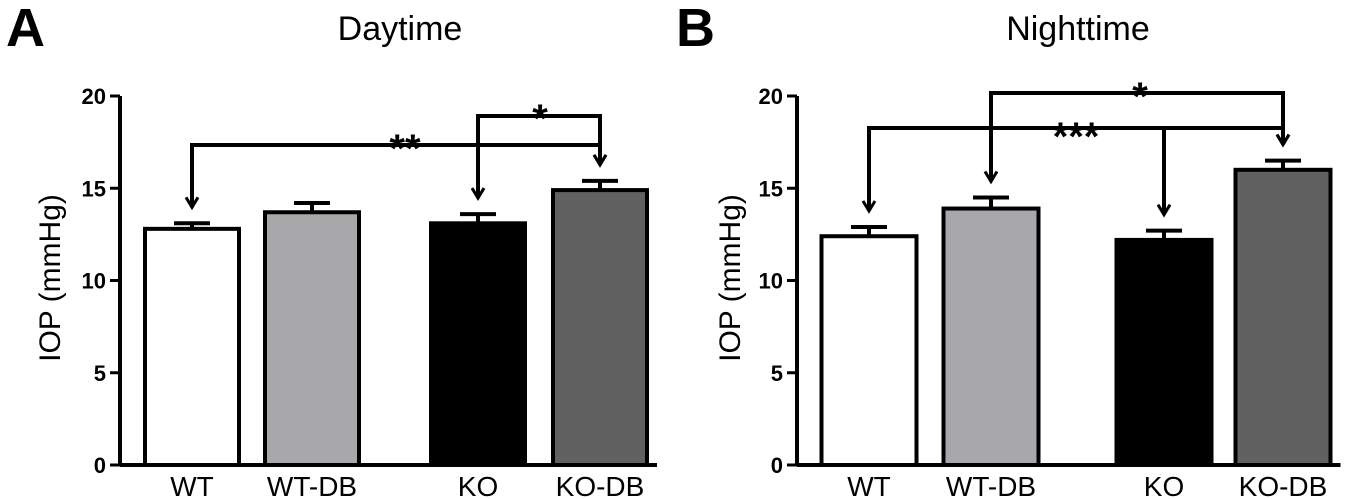 The width and height of the screenshot is (1360, 499). Describe the element at coordinates (1076, 137) in the screenshot. I see `significance-label: ***` at that location.